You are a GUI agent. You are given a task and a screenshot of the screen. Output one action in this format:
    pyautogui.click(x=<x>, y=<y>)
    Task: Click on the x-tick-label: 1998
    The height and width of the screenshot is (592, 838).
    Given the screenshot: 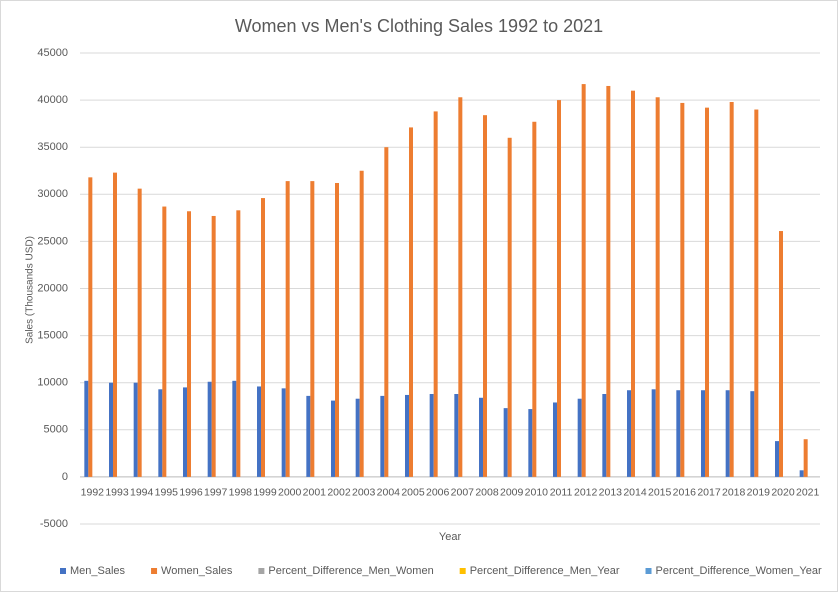 What is the action you would take?
    pyautogui.click(x=241, y=493)
    